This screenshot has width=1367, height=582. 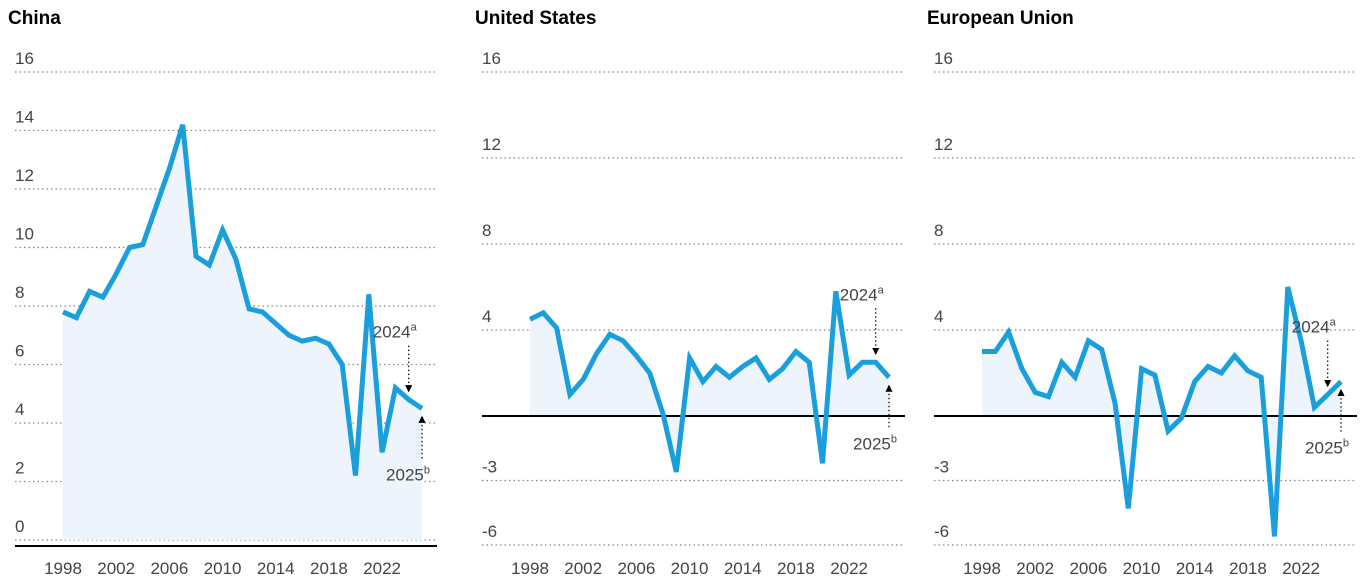 I want to click on y-tick-label: 6, so click(x=19, y=351).